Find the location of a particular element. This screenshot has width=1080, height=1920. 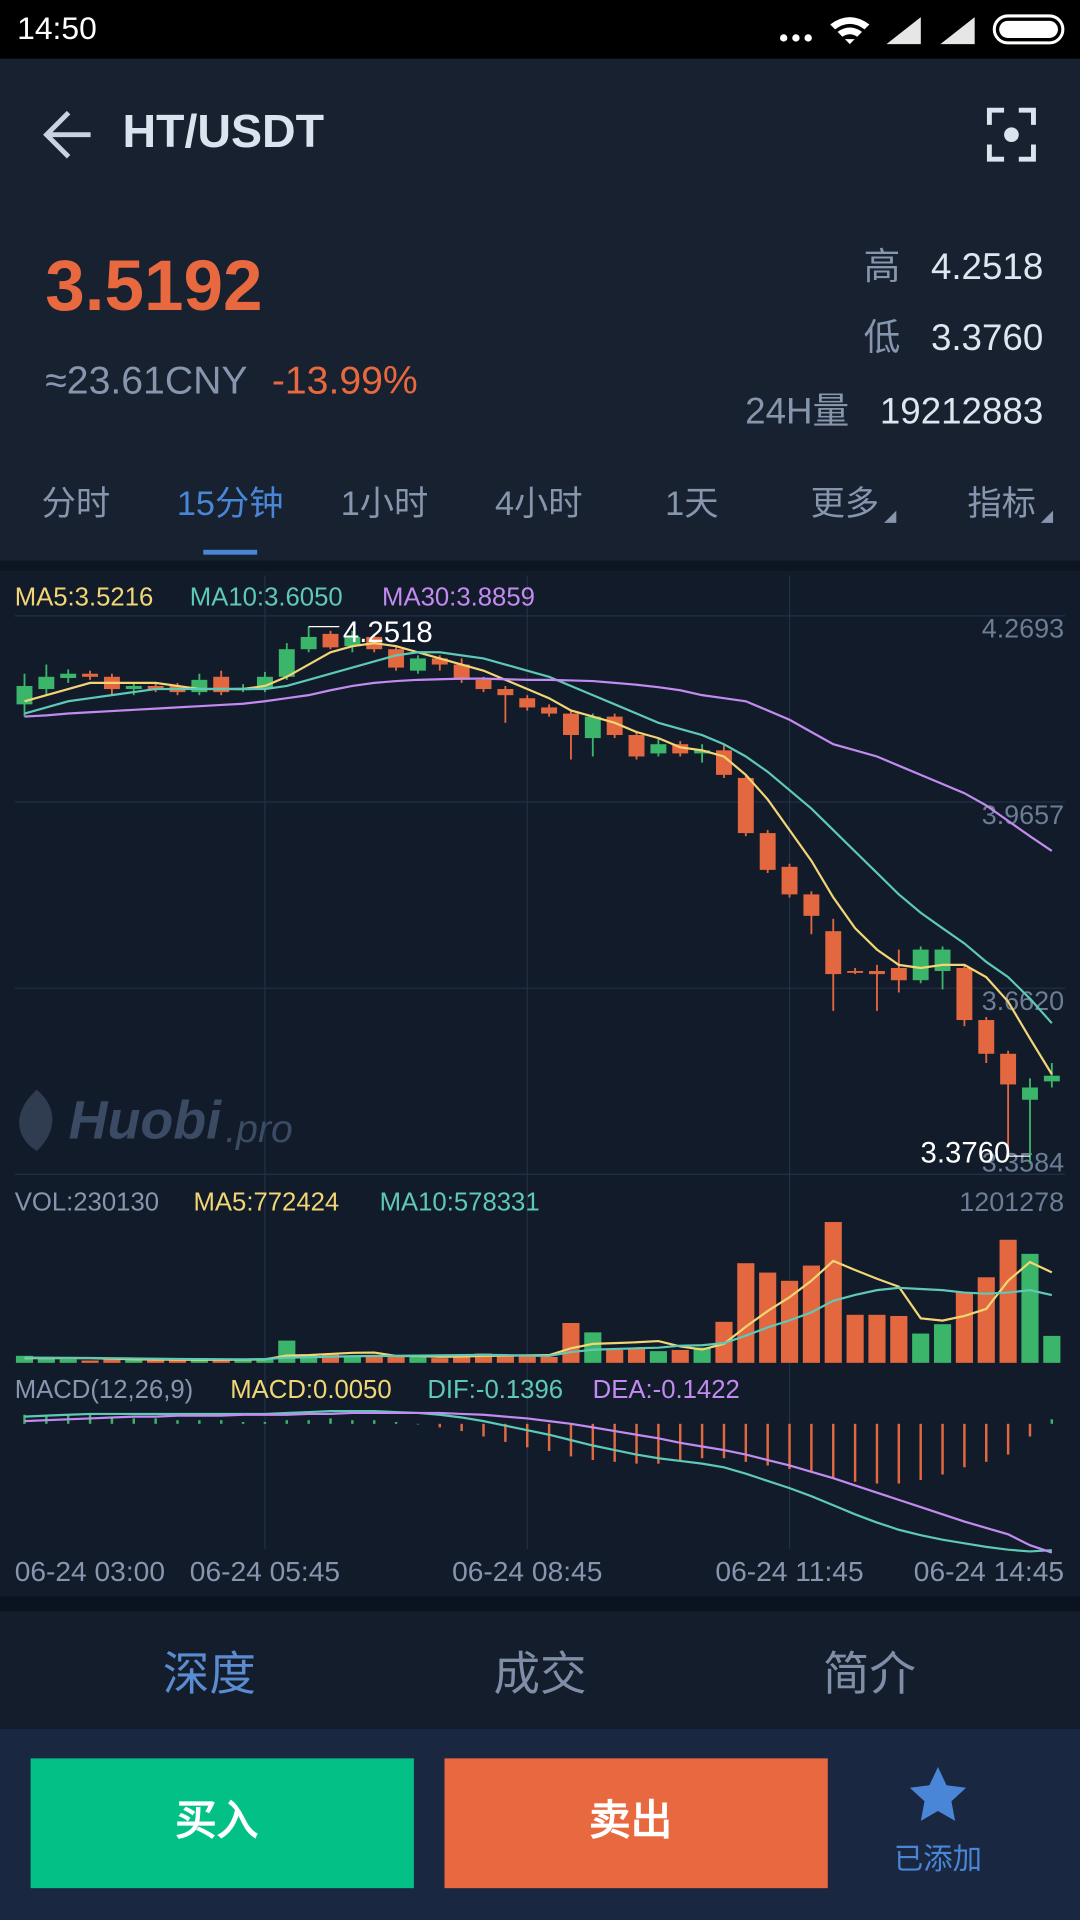

period-tab: 15分钟 is located at coordinates (230, 504).